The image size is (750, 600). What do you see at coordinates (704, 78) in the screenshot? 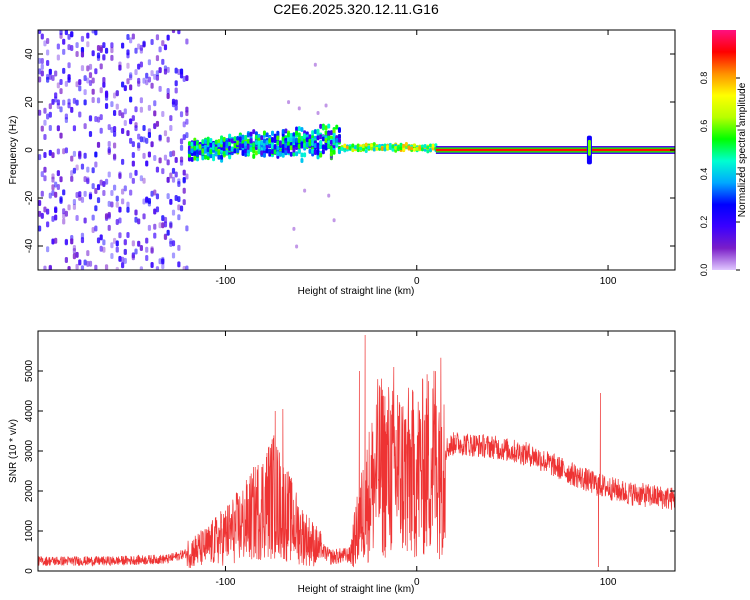
I see `colorbar-tick-label: 0.8` at bounding box center [704, 78].